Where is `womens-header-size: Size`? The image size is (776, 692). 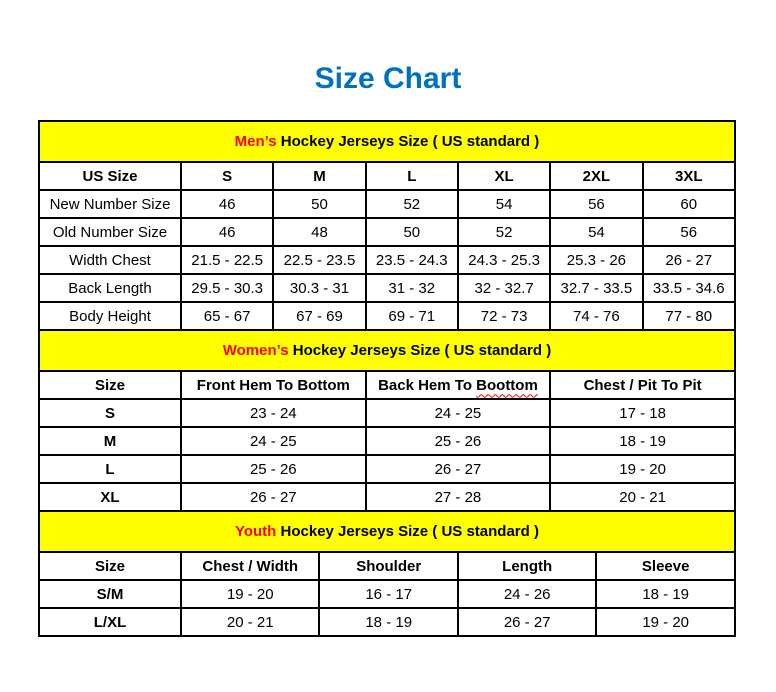 womens-header-size: Size is located at coordinates (110, 385).